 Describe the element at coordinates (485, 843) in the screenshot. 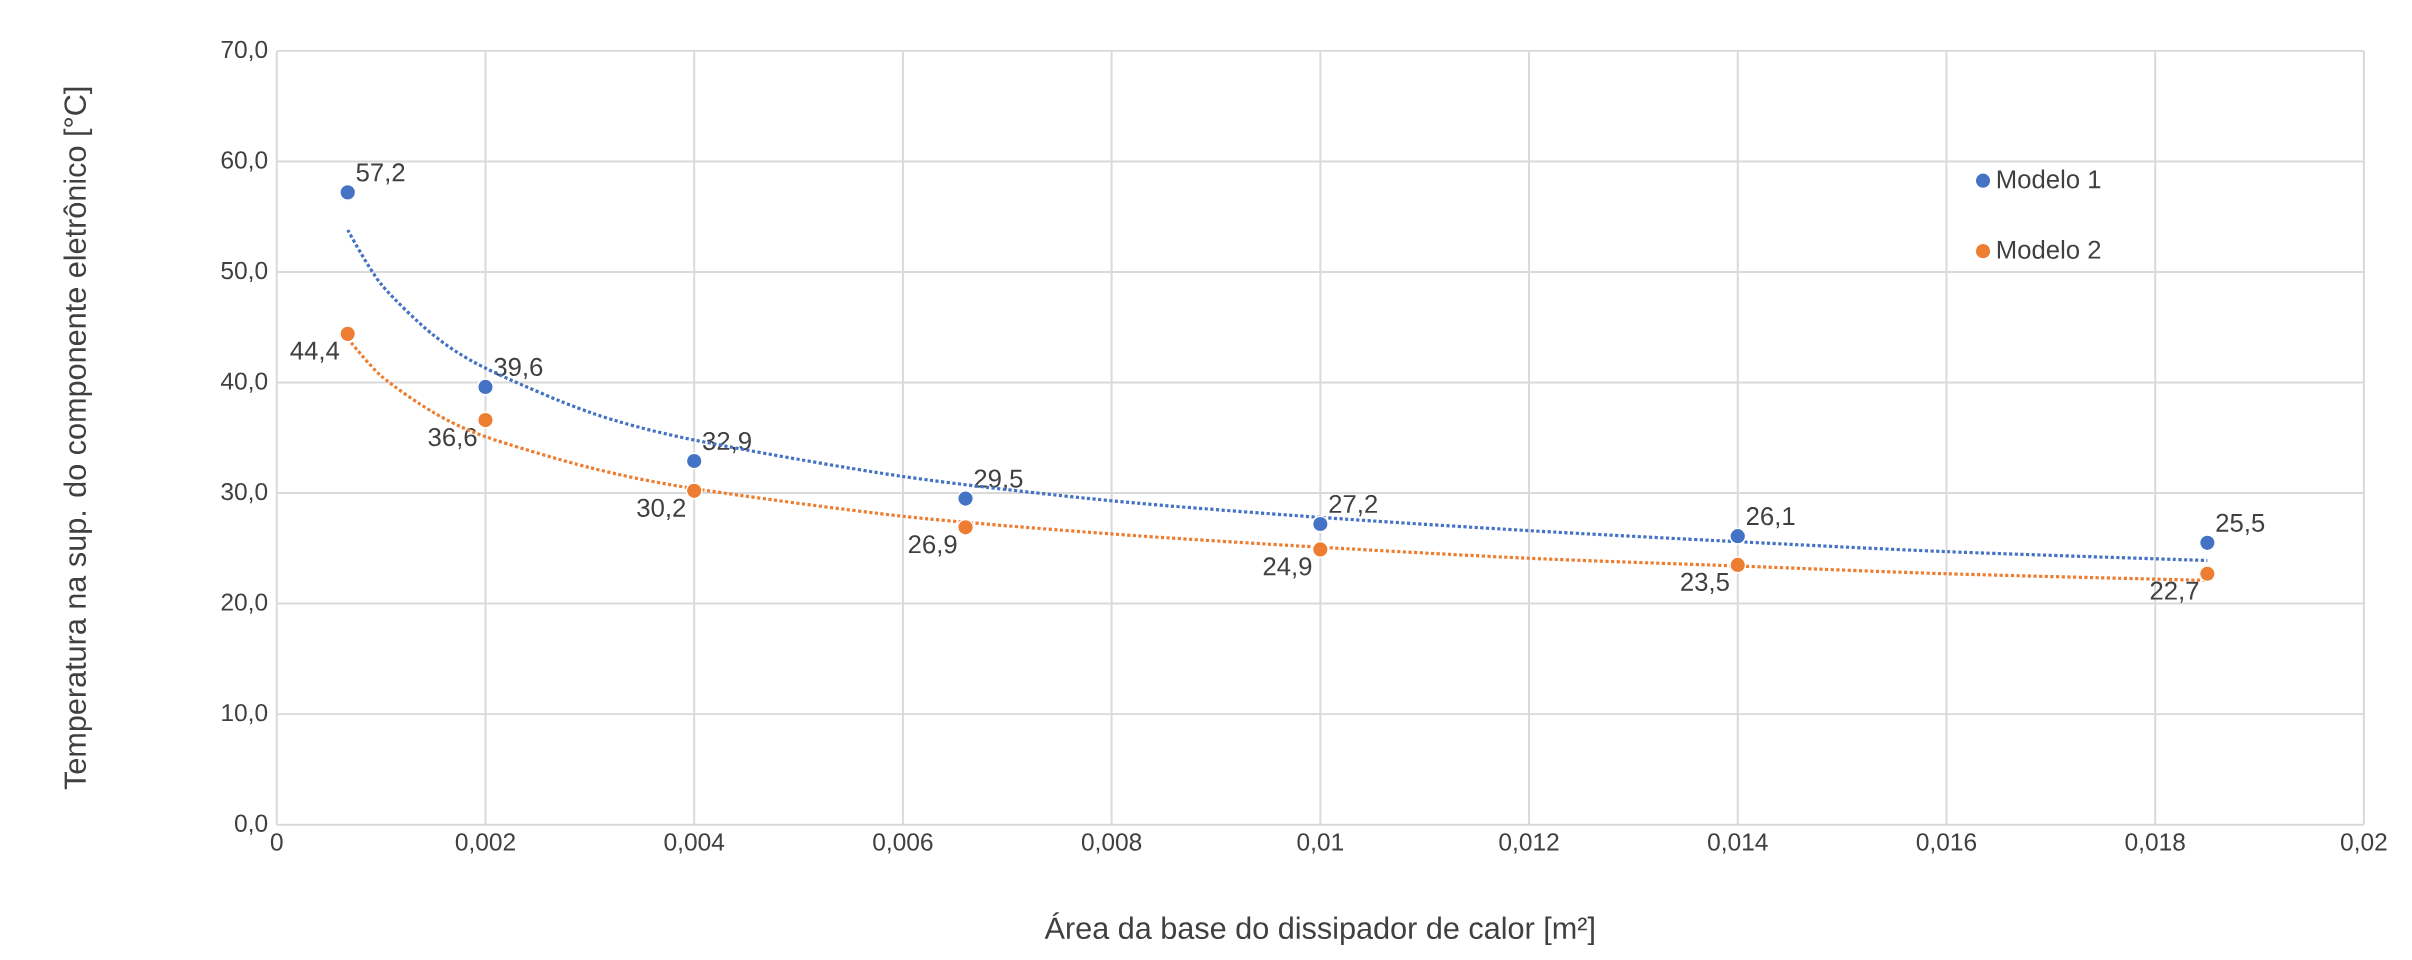

I see `x-tick-label: 0,002` at that location.